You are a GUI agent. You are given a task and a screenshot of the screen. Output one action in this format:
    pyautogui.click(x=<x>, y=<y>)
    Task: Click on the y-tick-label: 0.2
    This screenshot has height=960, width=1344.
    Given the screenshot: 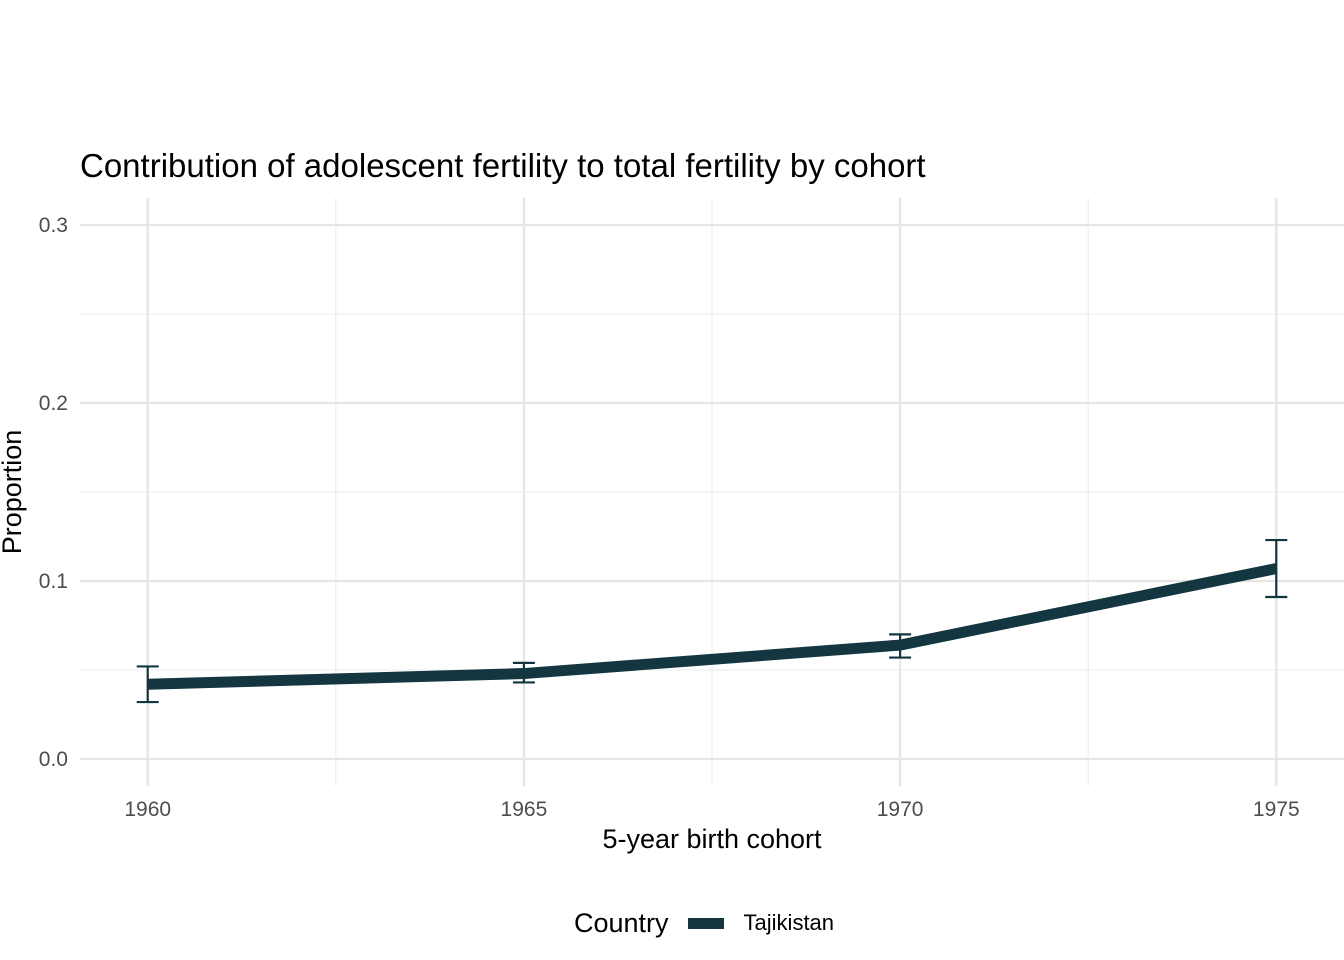 What is the action you would take?
    pyautogui.click(x=53, y=403)
    